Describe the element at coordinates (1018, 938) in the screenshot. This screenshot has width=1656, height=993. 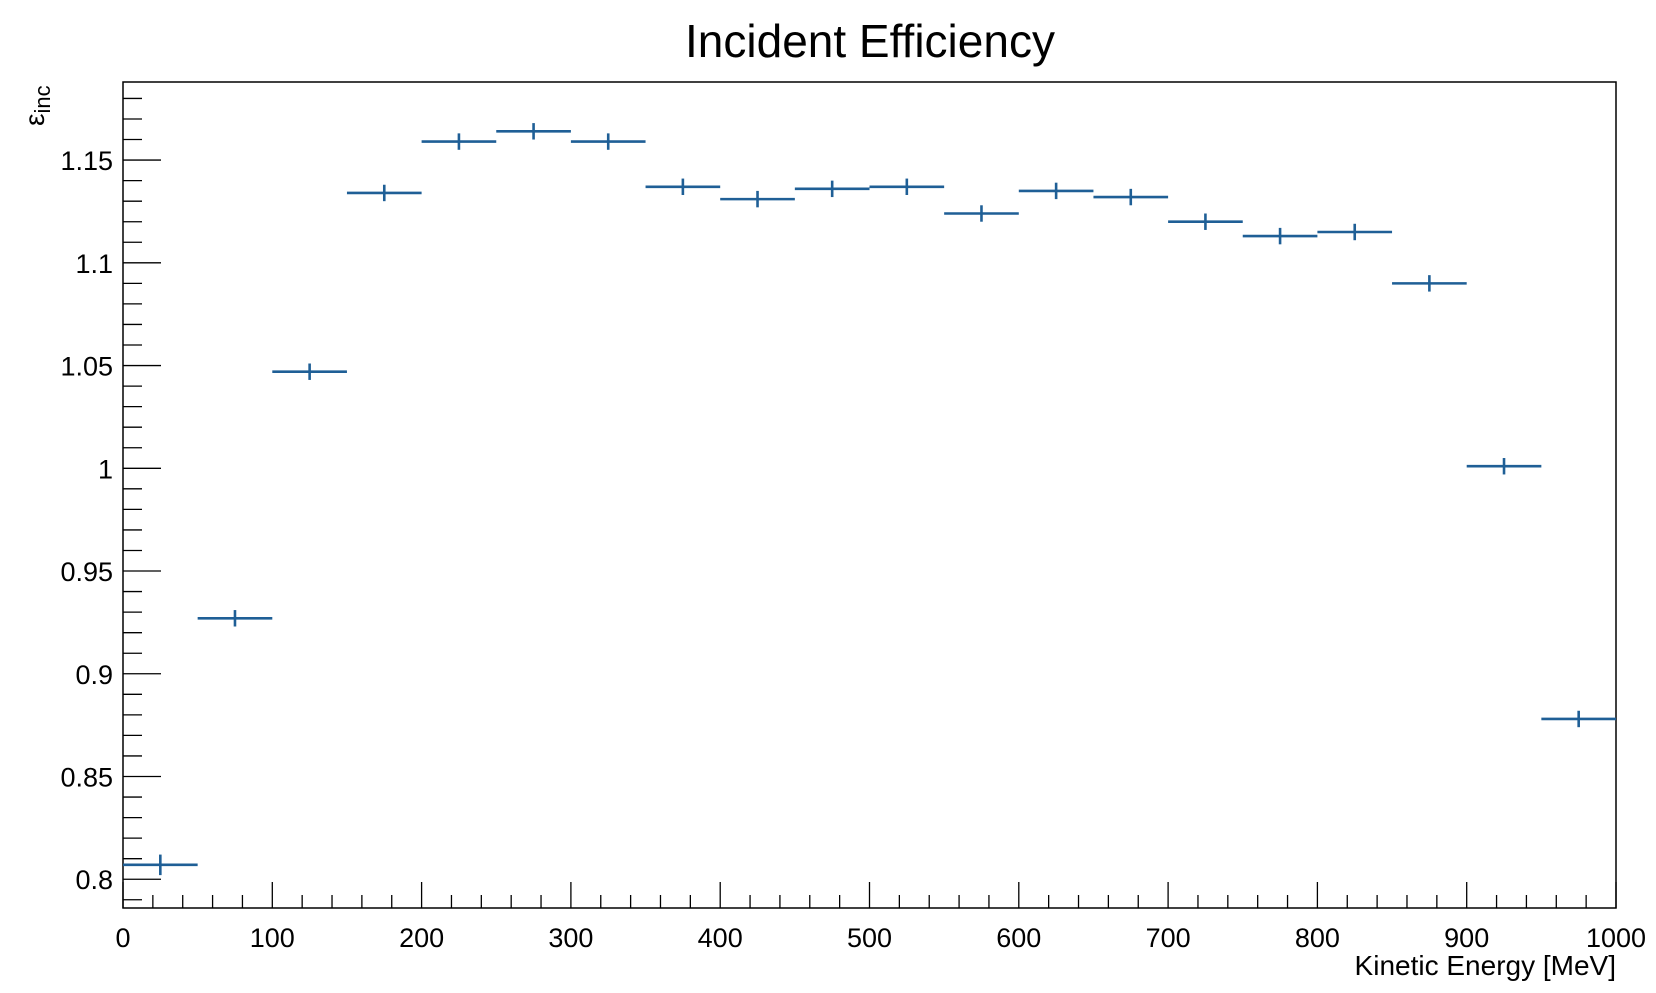
I see `x-tick-label: 600` at that location.